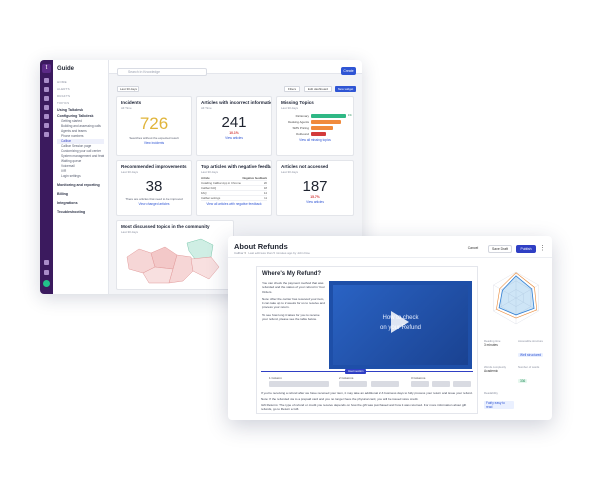 The image size is (600, 486). I want to click on video-embed: How to check on your Refund, so click(400, 325).